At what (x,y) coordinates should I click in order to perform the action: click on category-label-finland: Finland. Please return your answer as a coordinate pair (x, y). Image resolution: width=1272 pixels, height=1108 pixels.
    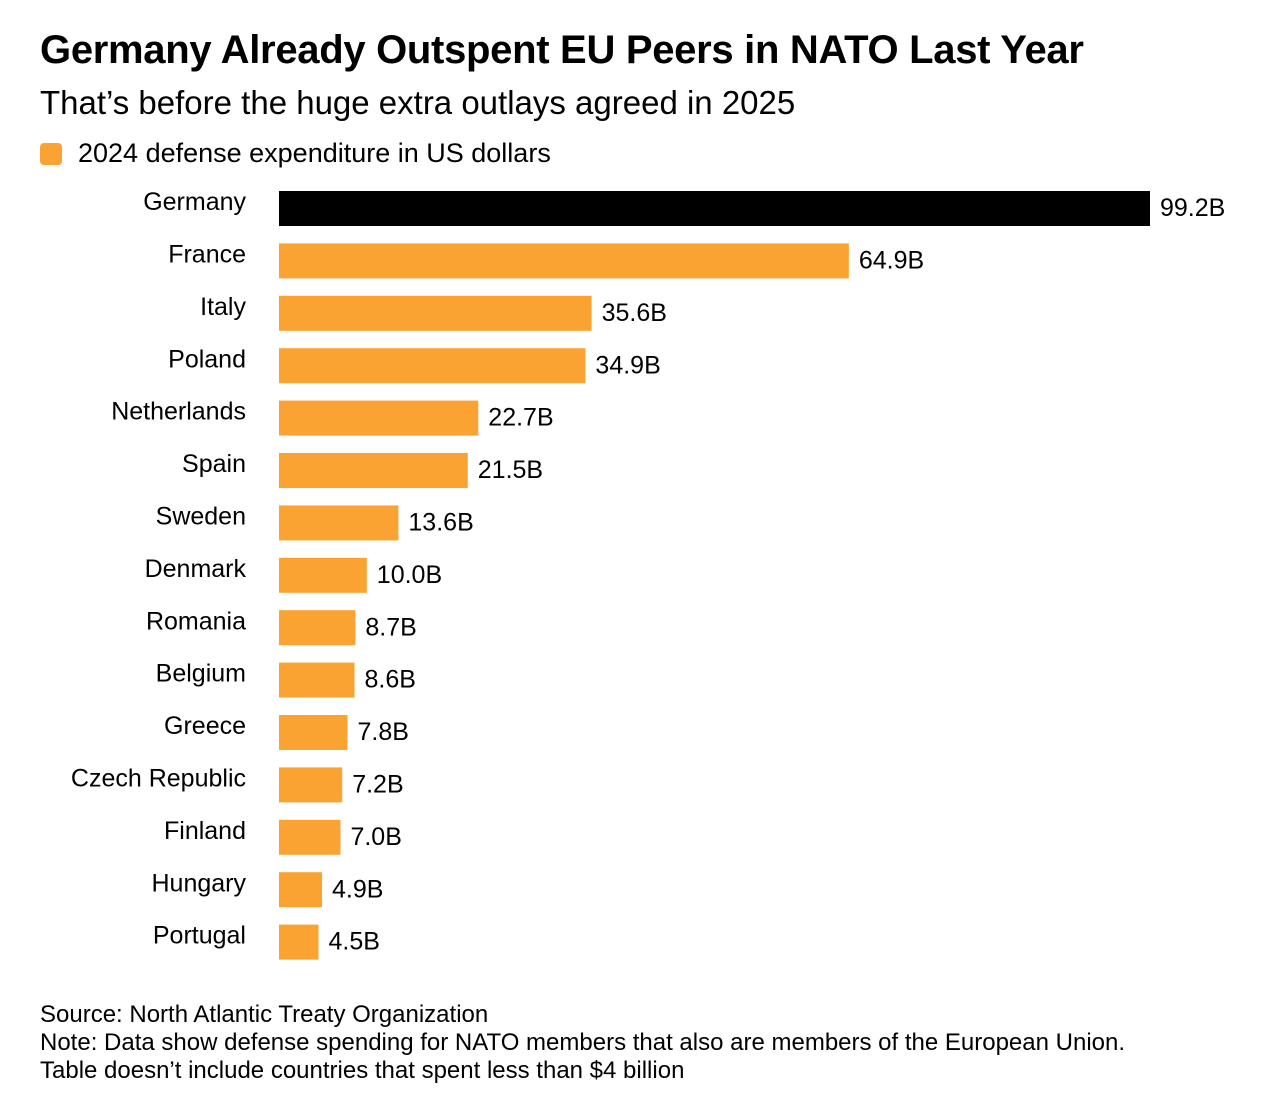
    Looking at the image, I should click on (205, 831).